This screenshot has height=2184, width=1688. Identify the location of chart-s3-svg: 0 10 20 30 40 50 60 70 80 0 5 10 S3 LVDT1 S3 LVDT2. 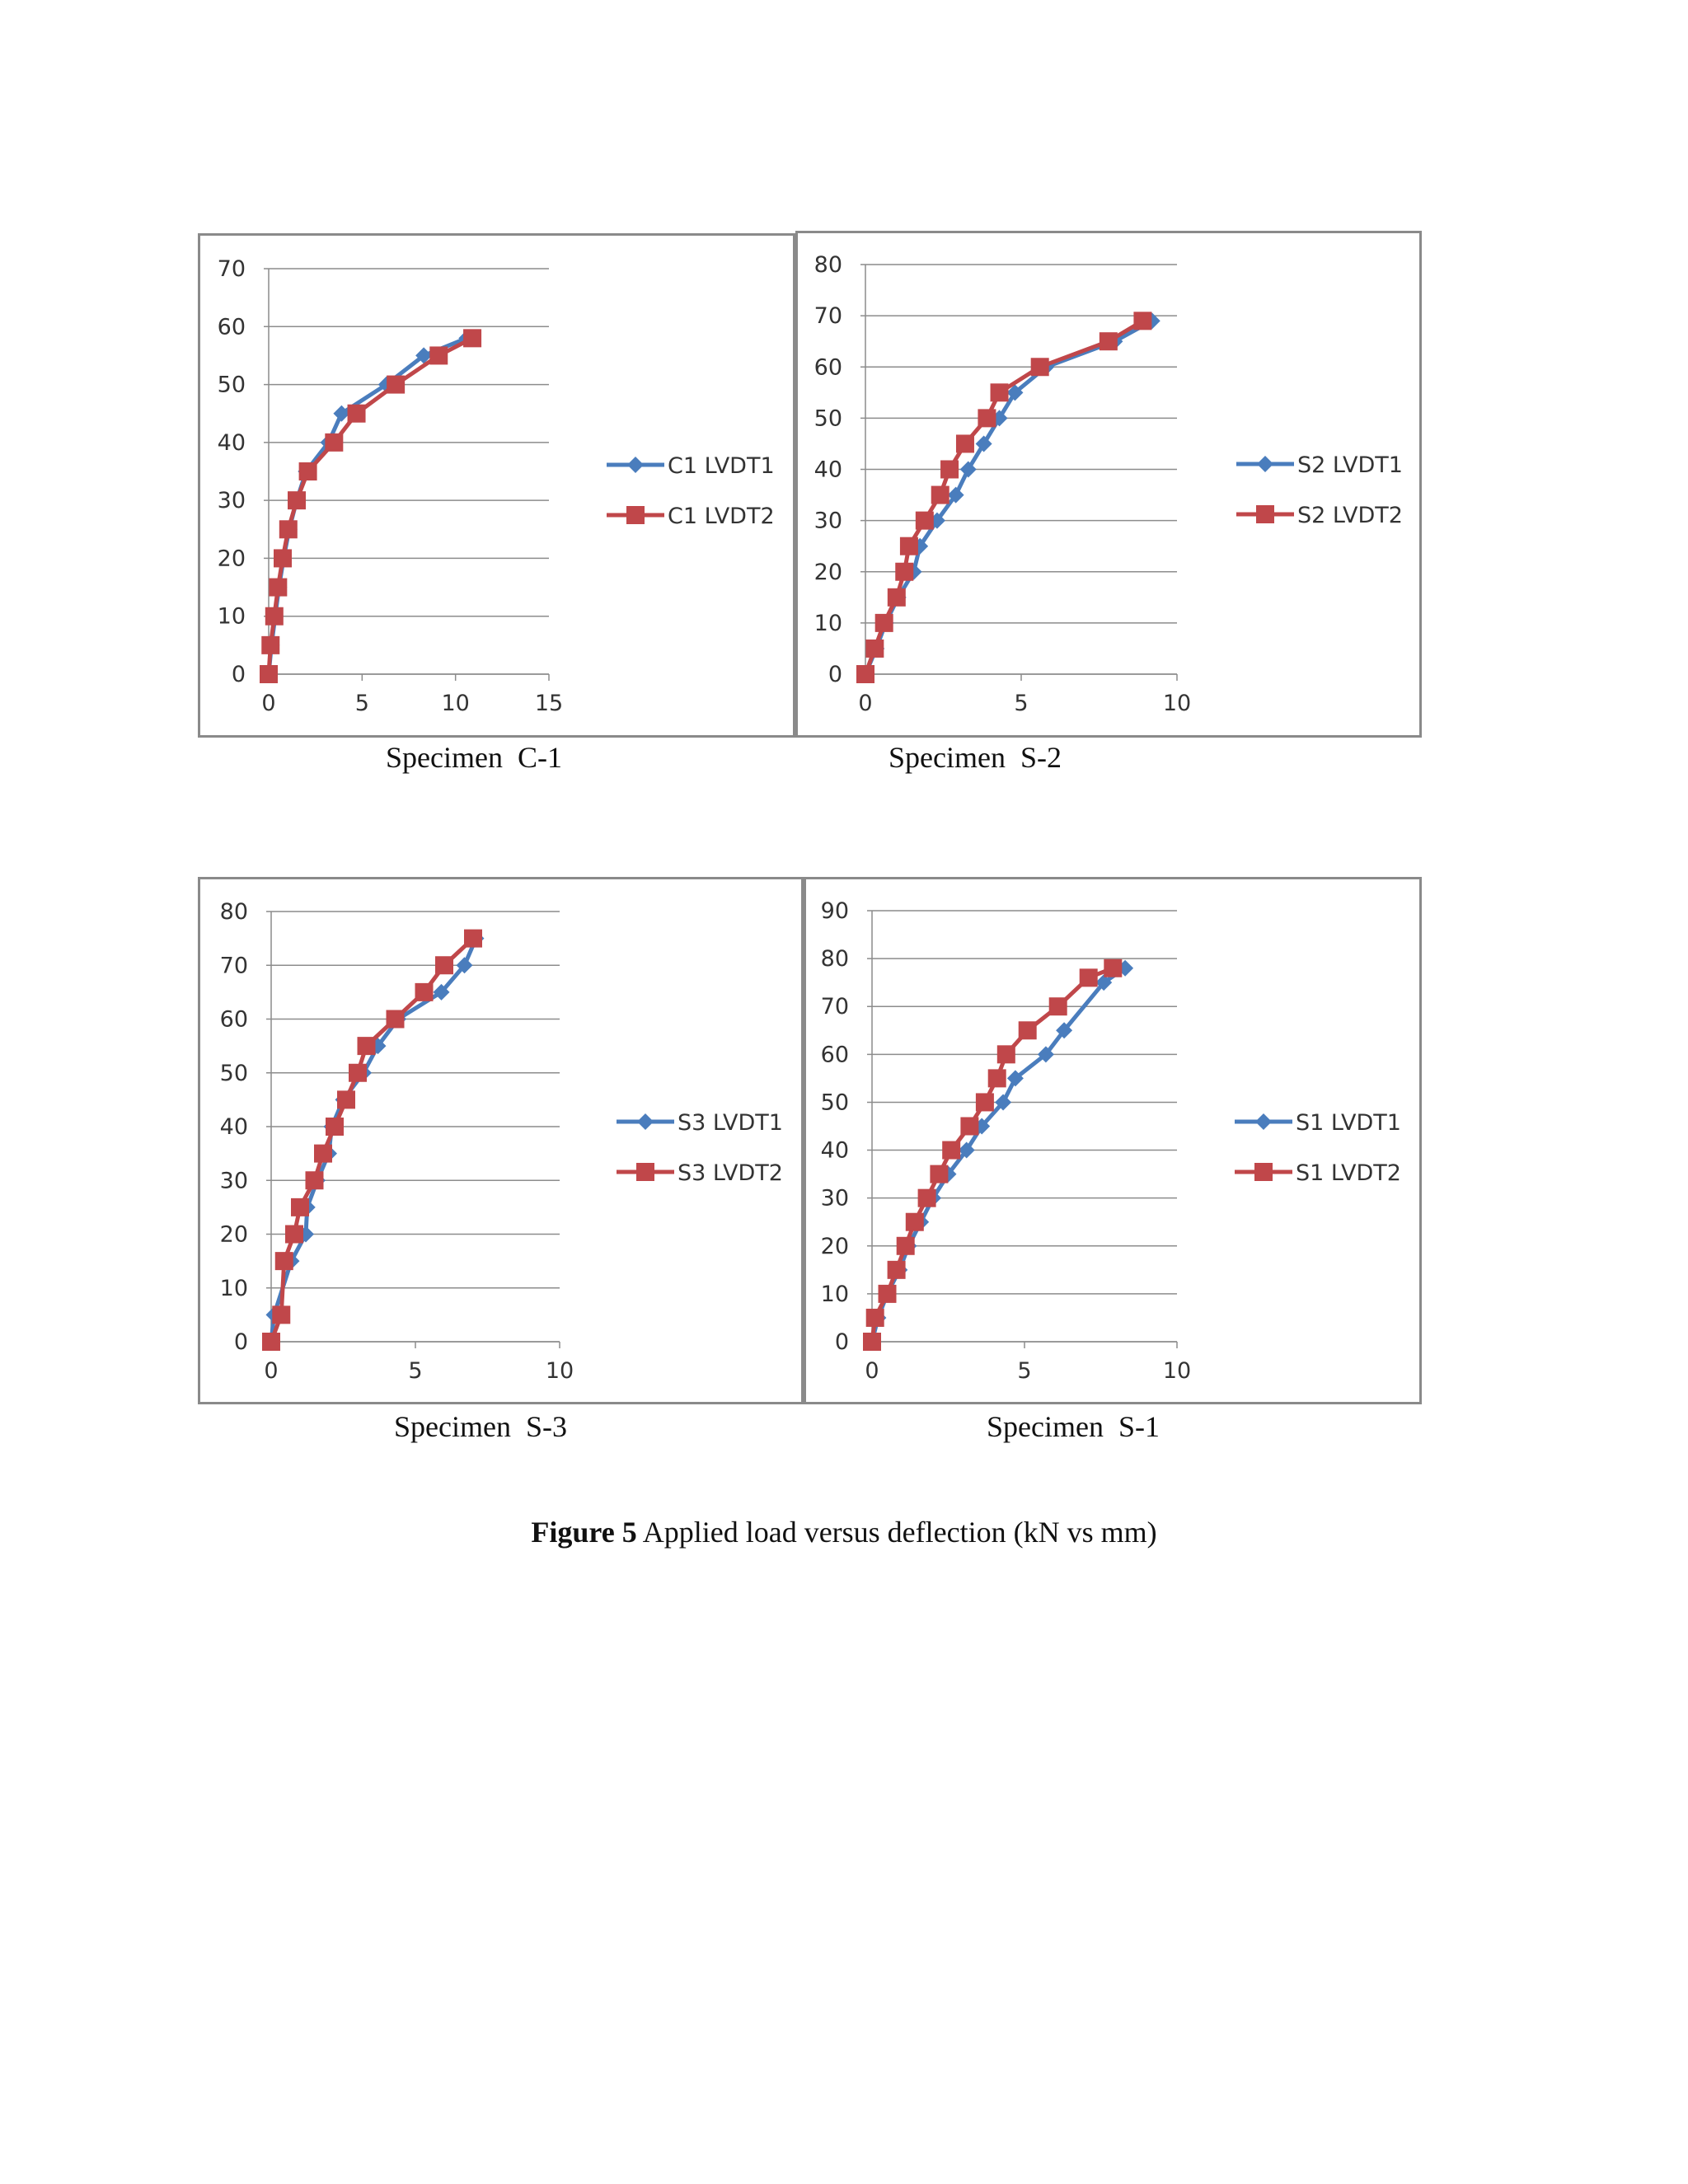
(502, 1141).